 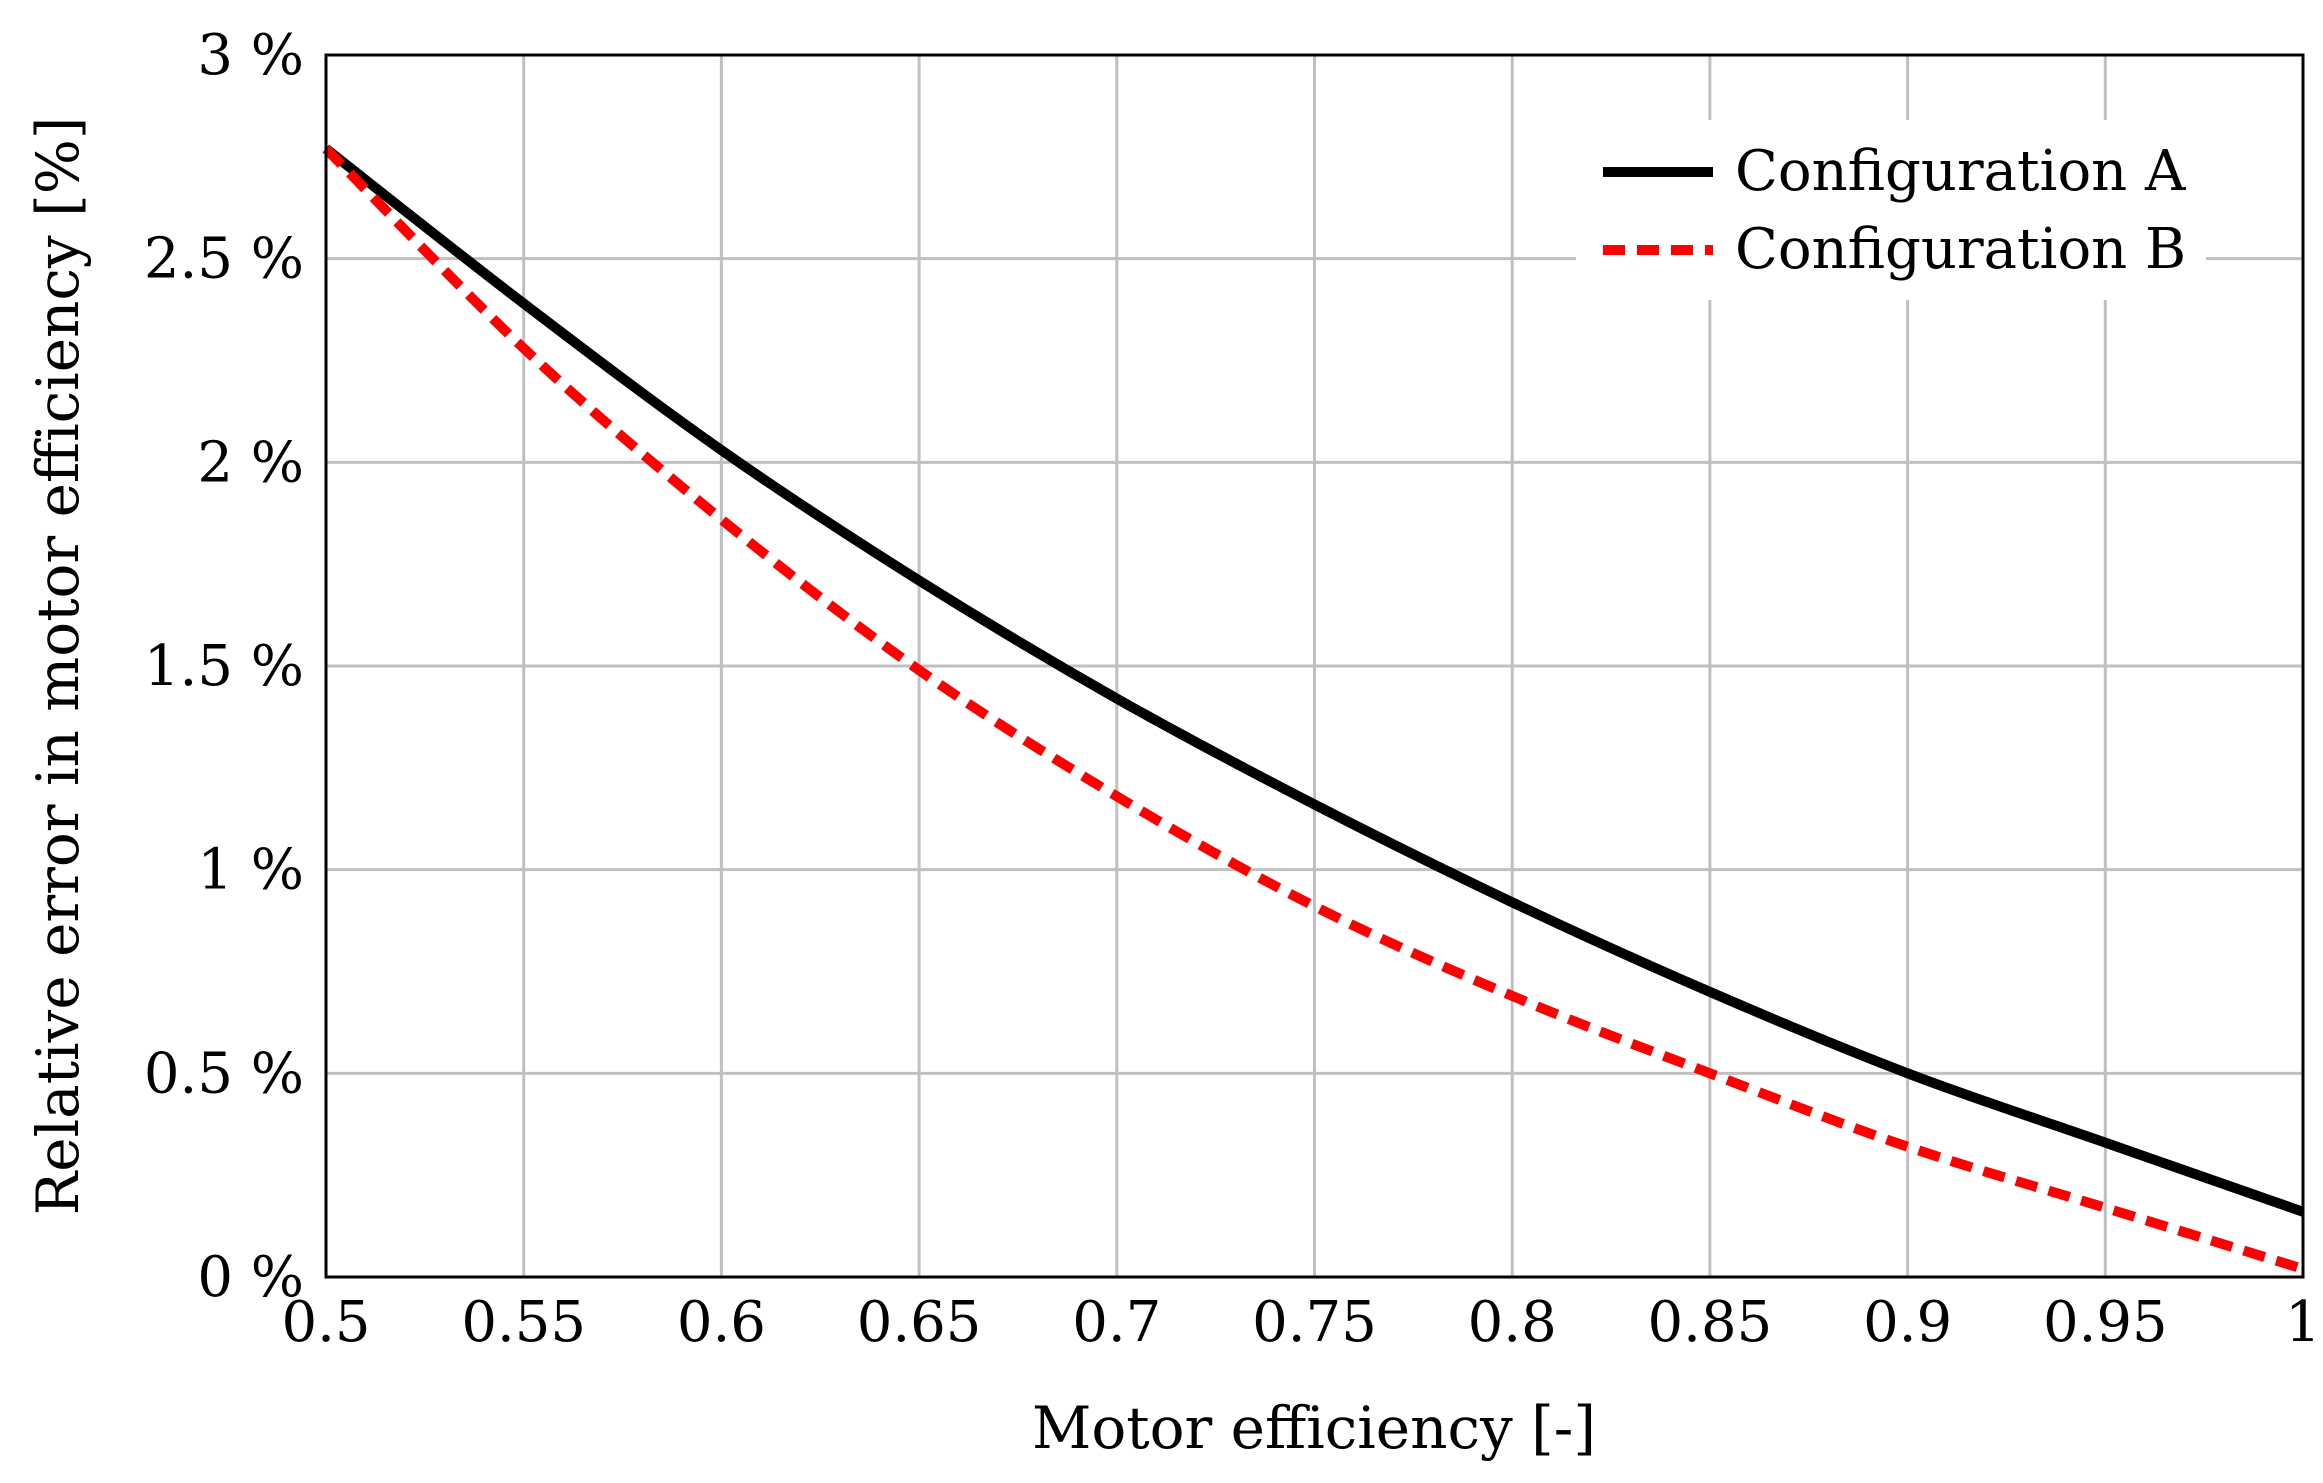 What do you see at coordinates (250, 55) in the screenshot?
I see `y-tick-label: 3 %` at bounding box center [250, 55].